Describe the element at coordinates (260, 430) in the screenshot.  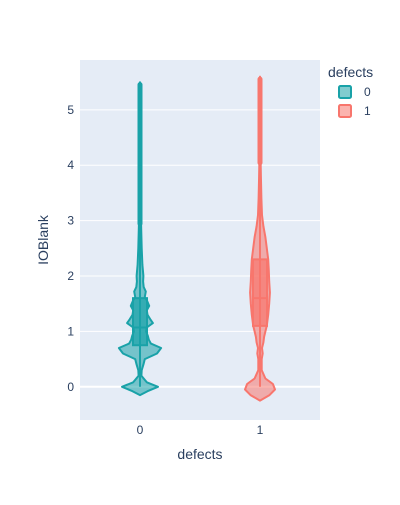
I see `x-tick-label: 1` at that location.